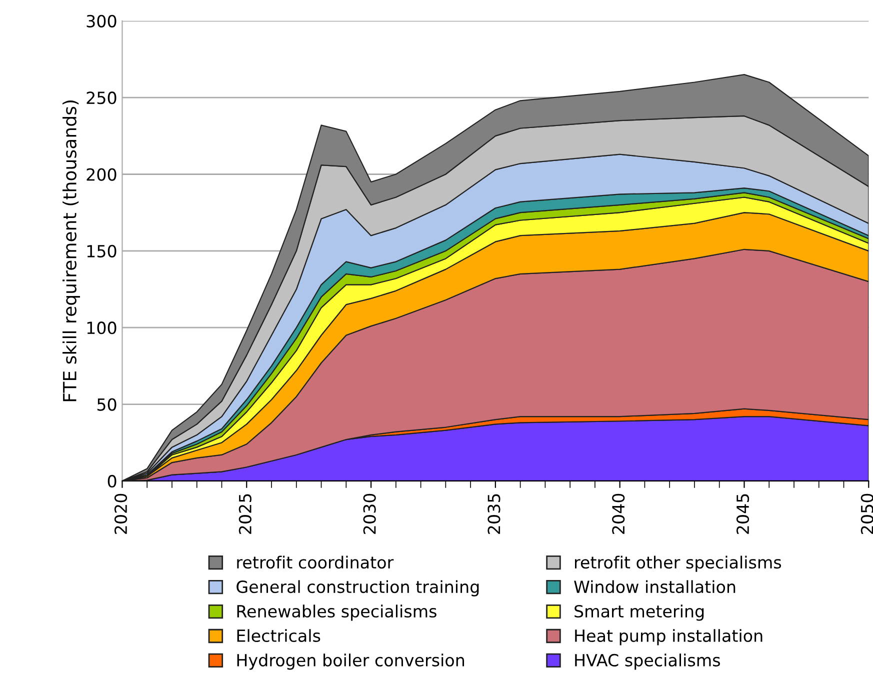 Image resolution: width=873 pixels, height=697 pixels. Describe the element at coordinates (112, 481) in the screenshot. I see `y-tick-label: 0` at that location.